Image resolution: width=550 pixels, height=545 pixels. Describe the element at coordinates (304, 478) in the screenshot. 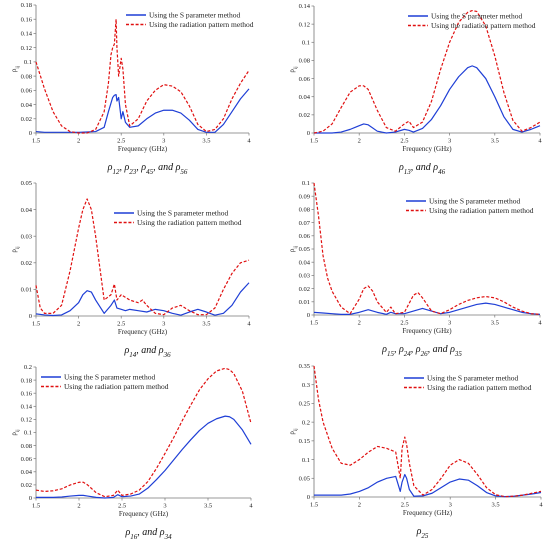

I see `y-tick-label: 0.05` at that location.